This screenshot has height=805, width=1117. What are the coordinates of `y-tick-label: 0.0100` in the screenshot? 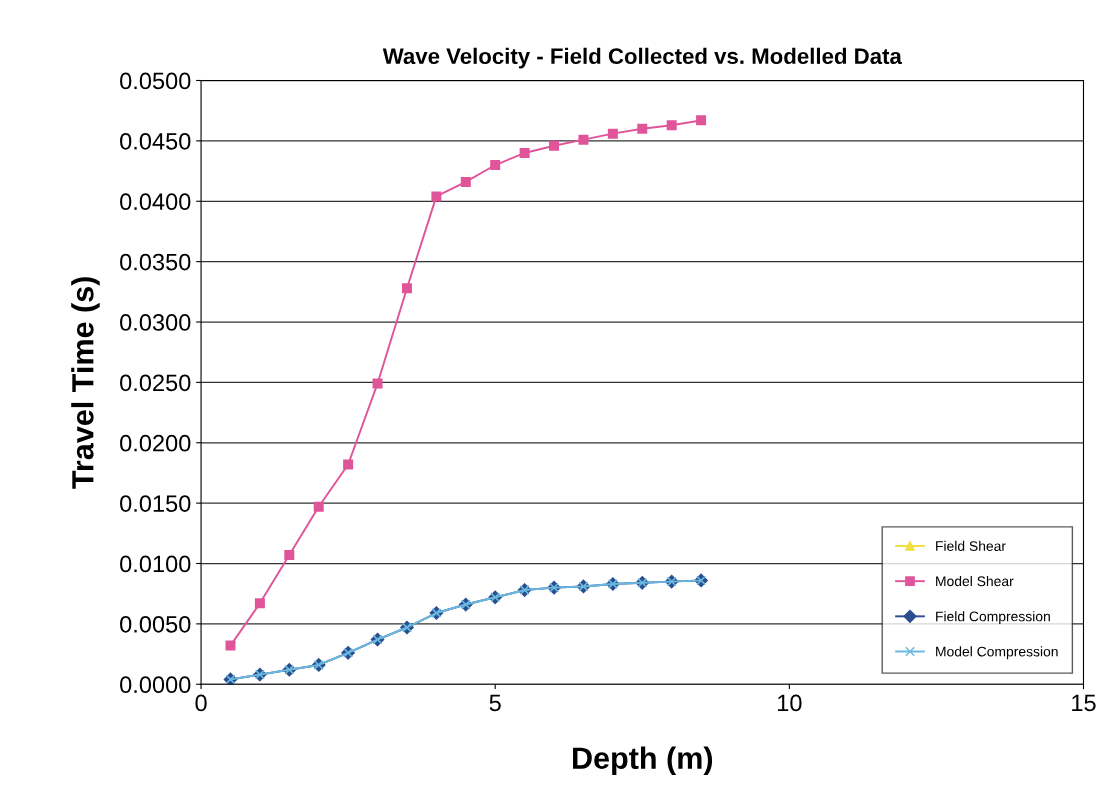 It's located at (155, 564).